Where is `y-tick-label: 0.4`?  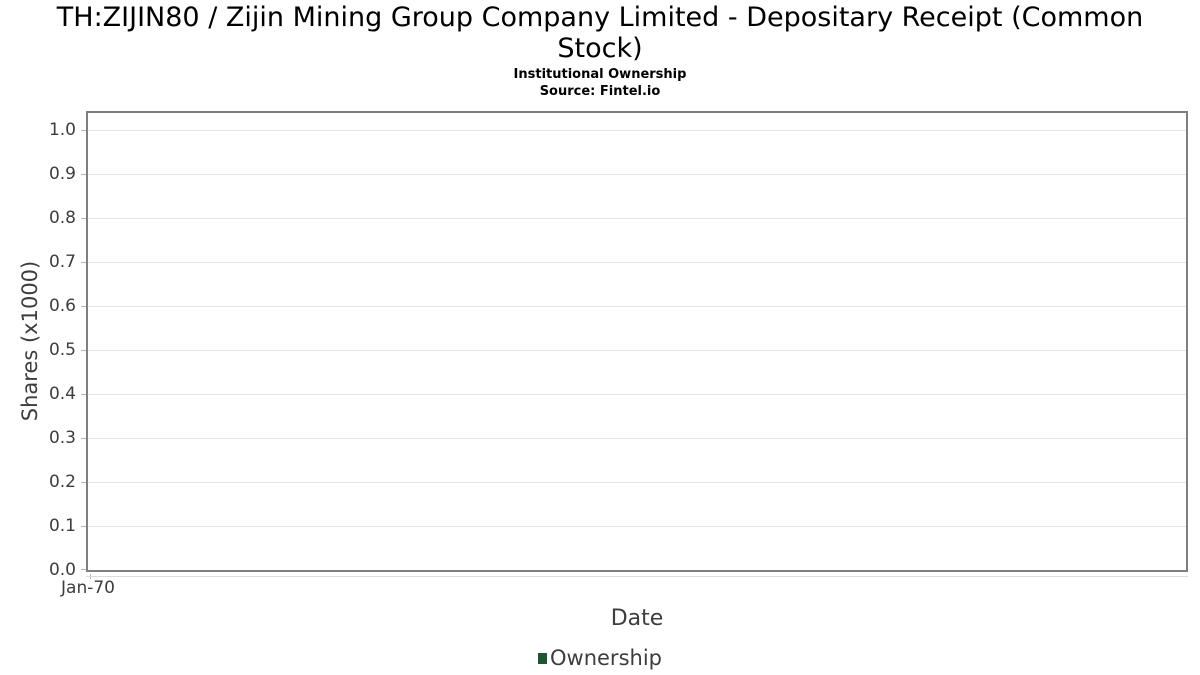 y-tick-label: 0.4 is located at coordinates (62, 394).